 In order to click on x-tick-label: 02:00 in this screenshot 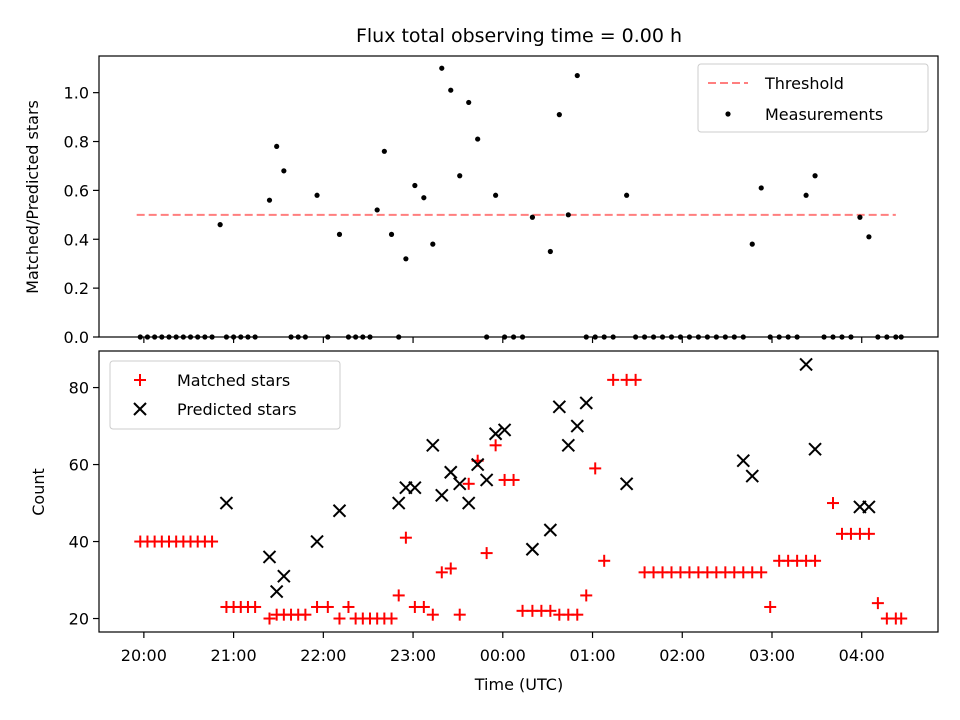, I will do `click(682, 655)`.